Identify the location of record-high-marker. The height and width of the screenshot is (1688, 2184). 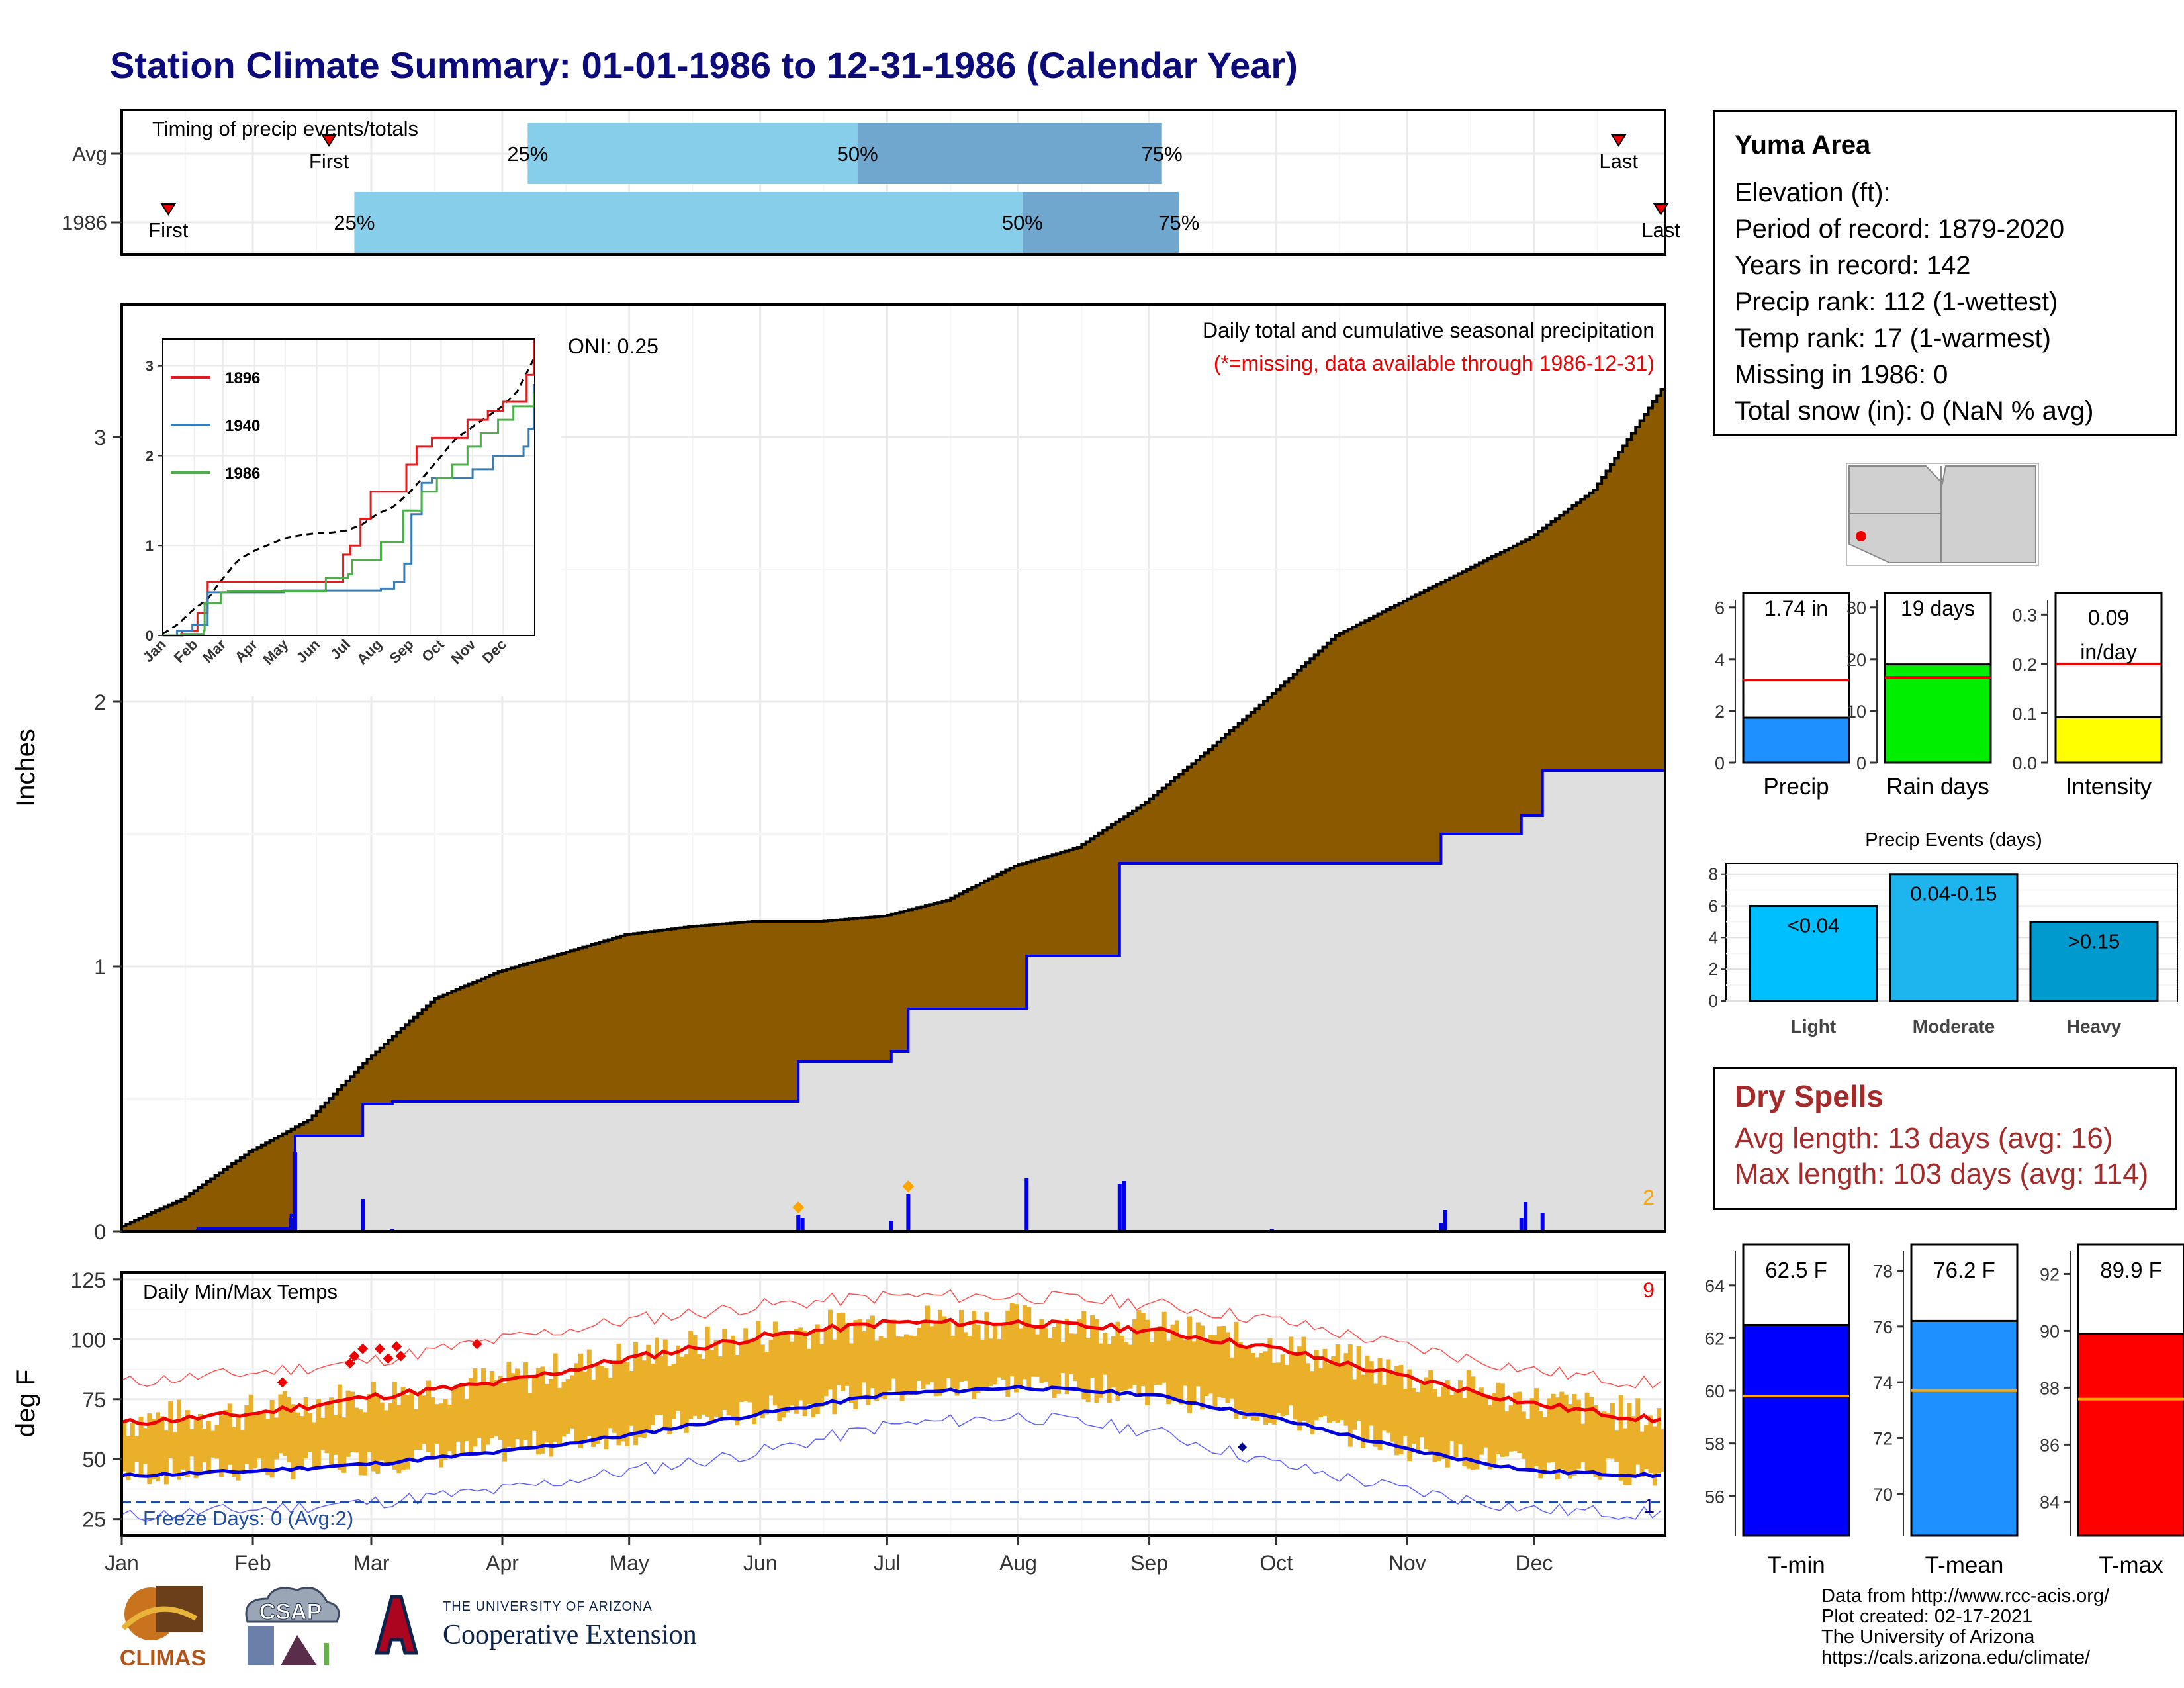
(476, 1344).